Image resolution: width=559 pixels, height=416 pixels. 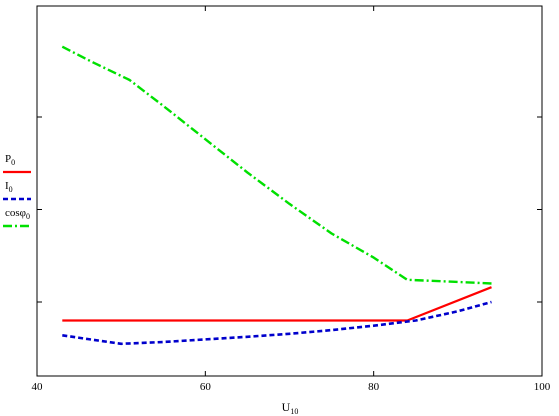 What do you see at coordinates (10, 160) in the screenshot?
I see `legend-label-0: P0` at bounding box center [10, 160].